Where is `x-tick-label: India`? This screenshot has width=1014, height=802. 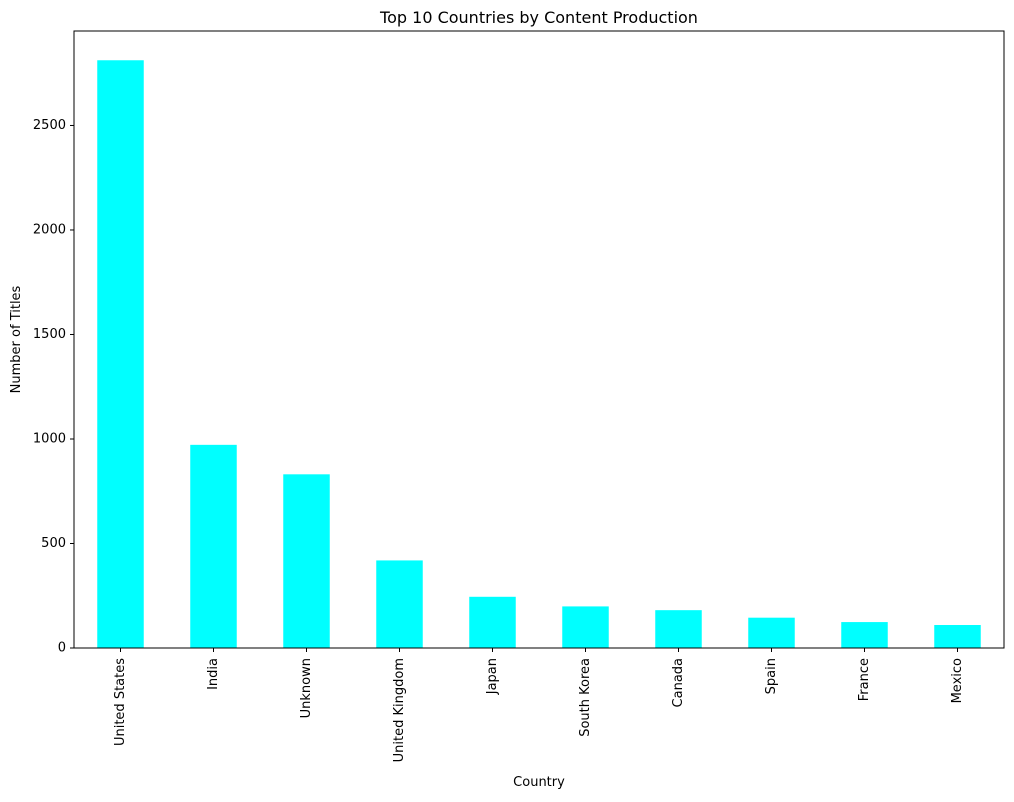 x-tick-label: India is located at coordinates (213, 674).